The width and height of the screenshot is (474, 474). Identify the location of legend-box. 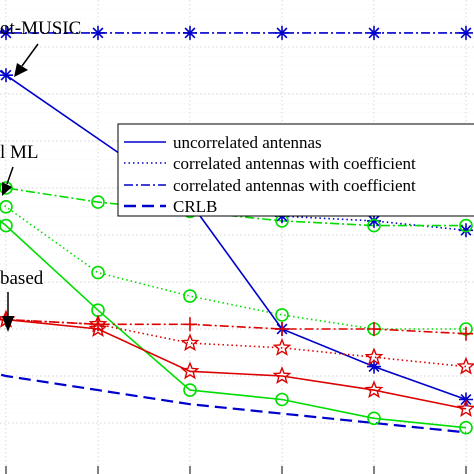
(295, 170).